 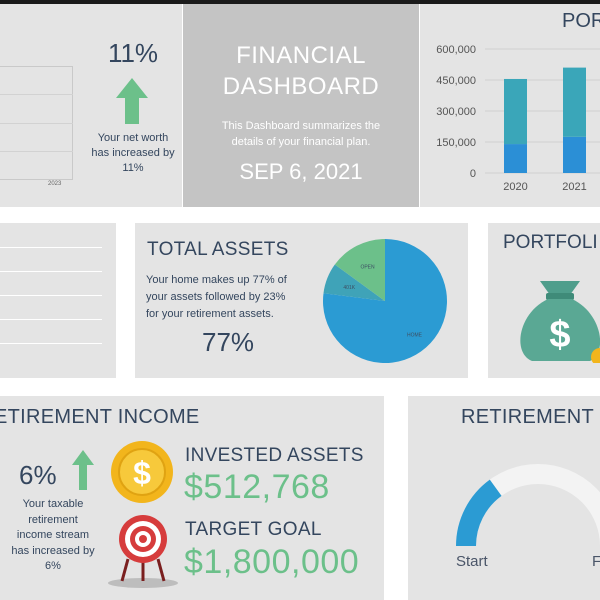 I want to click on list-panel, so click(x=58, y=300).